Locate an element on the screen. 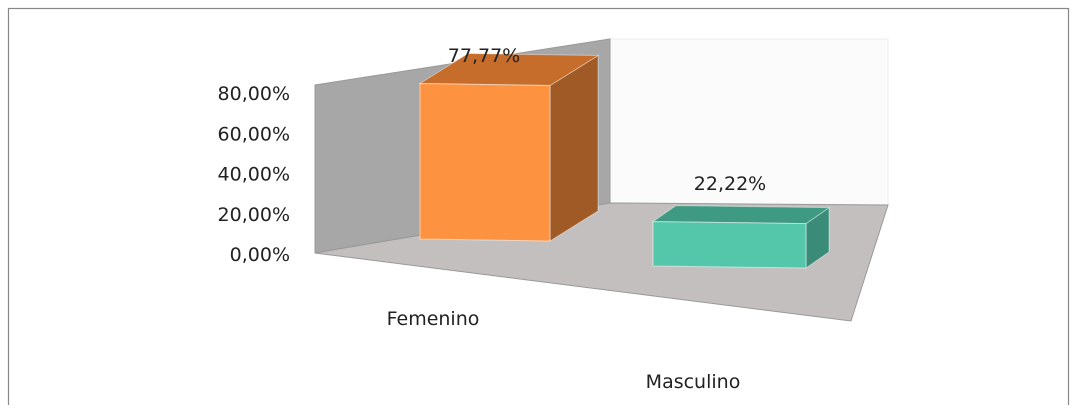  bar-femenino is located at coordinates (509, 147).